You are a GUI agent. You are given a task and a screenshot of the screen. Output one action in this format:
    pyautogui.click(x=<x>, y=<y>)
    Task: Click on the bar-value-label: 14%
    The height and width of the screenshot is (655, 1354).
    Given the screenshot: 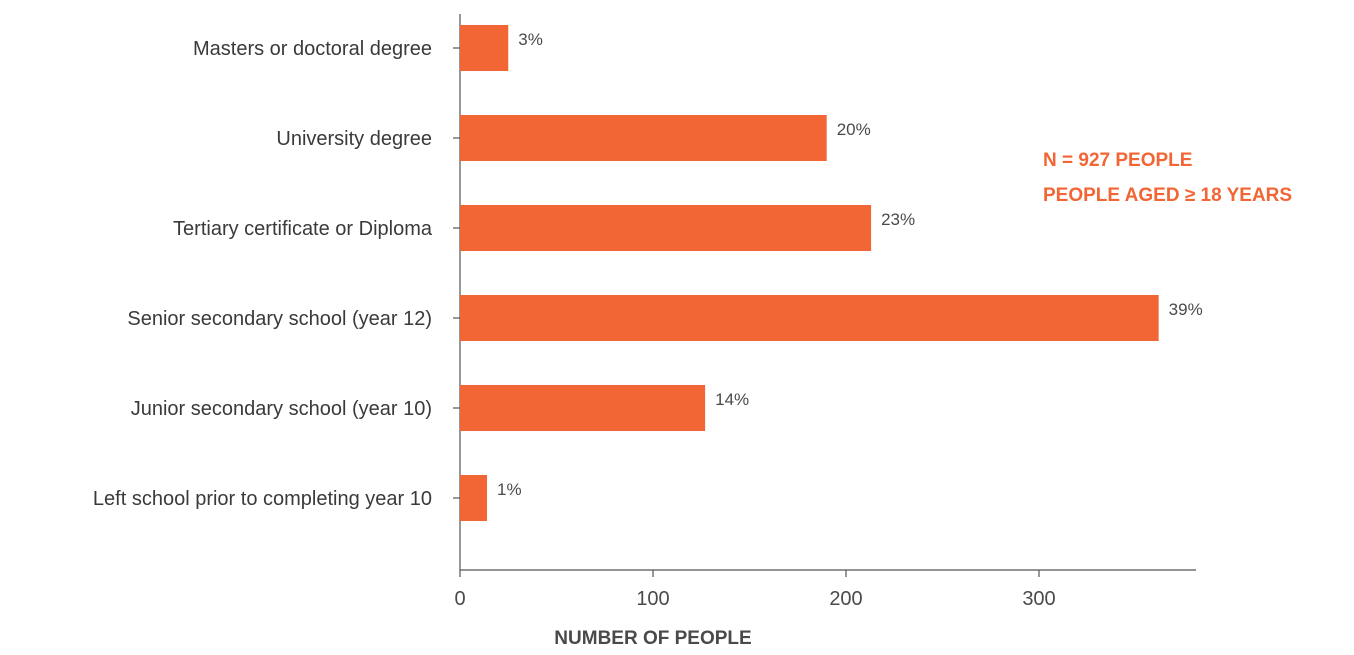 What is the action you would take?
    pyautogui.click(x=732, y=399)
    